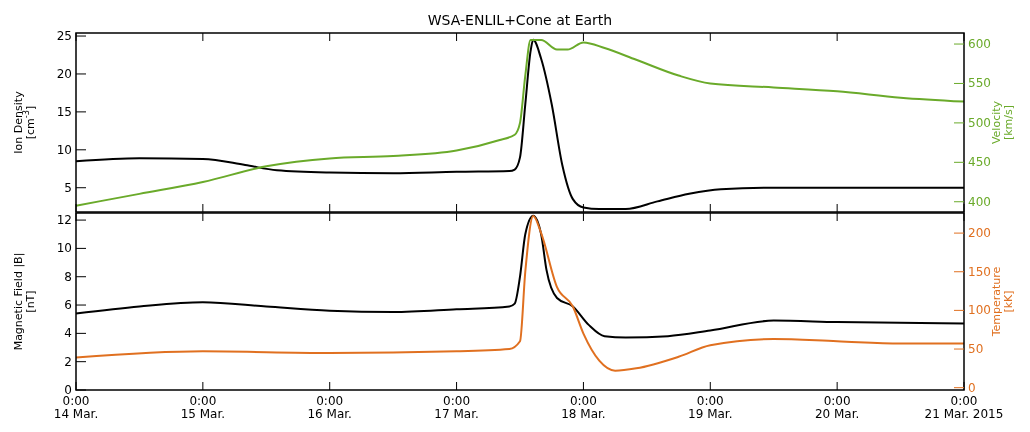 The height and width of the screenshot is (432, 1030). Describe the element at coordinates (979, 122) in the screenshot. I see `y2-tick-label: 500` at that location.